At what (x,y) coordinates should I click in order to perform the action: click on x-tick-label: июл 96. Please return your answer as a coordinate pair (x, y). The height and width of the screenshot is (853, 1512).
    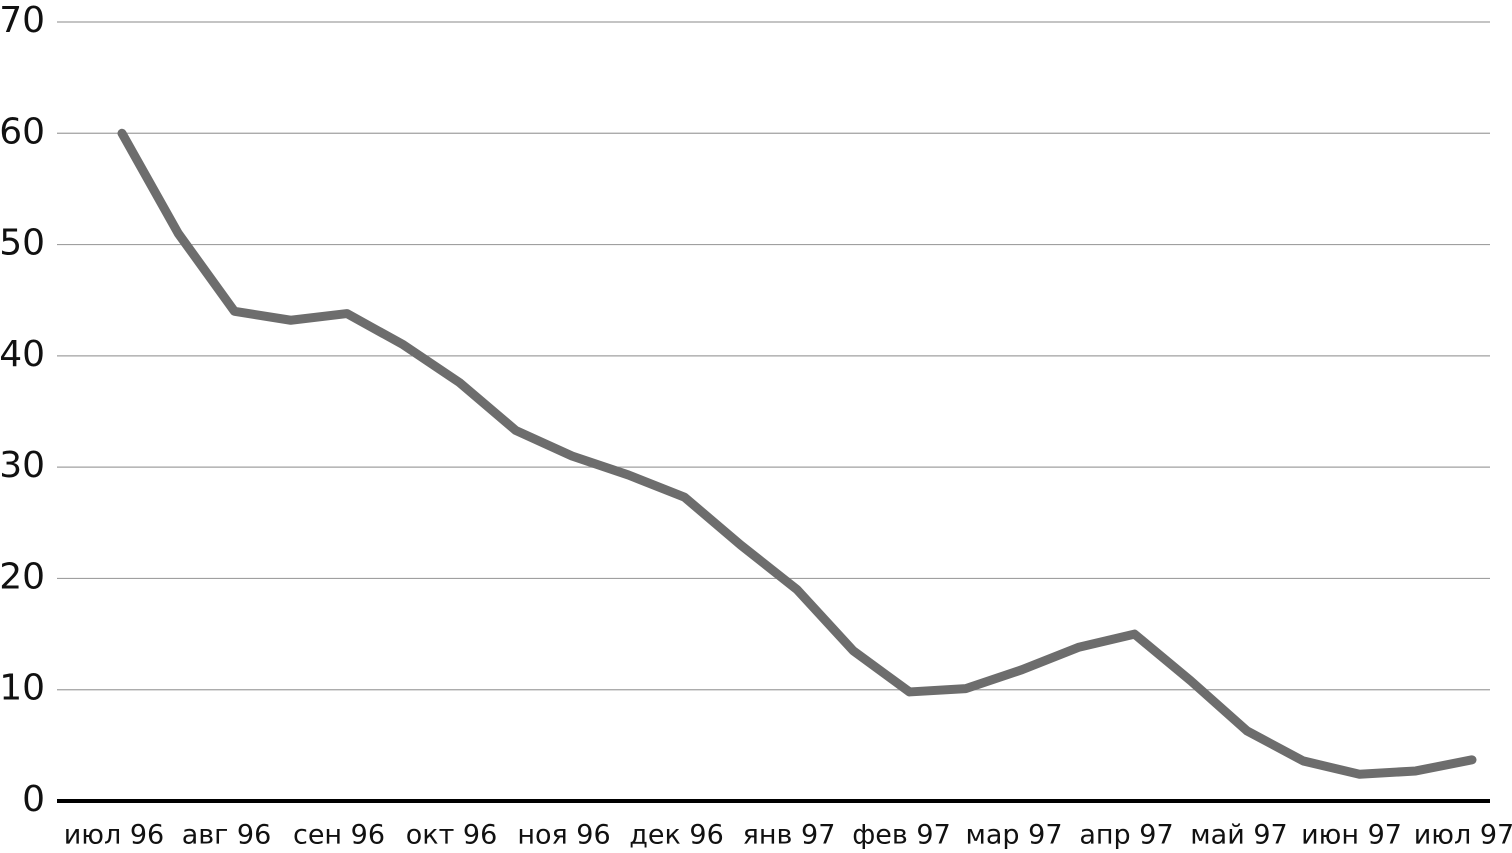
    Looking at the image, I should click on (114, 835).